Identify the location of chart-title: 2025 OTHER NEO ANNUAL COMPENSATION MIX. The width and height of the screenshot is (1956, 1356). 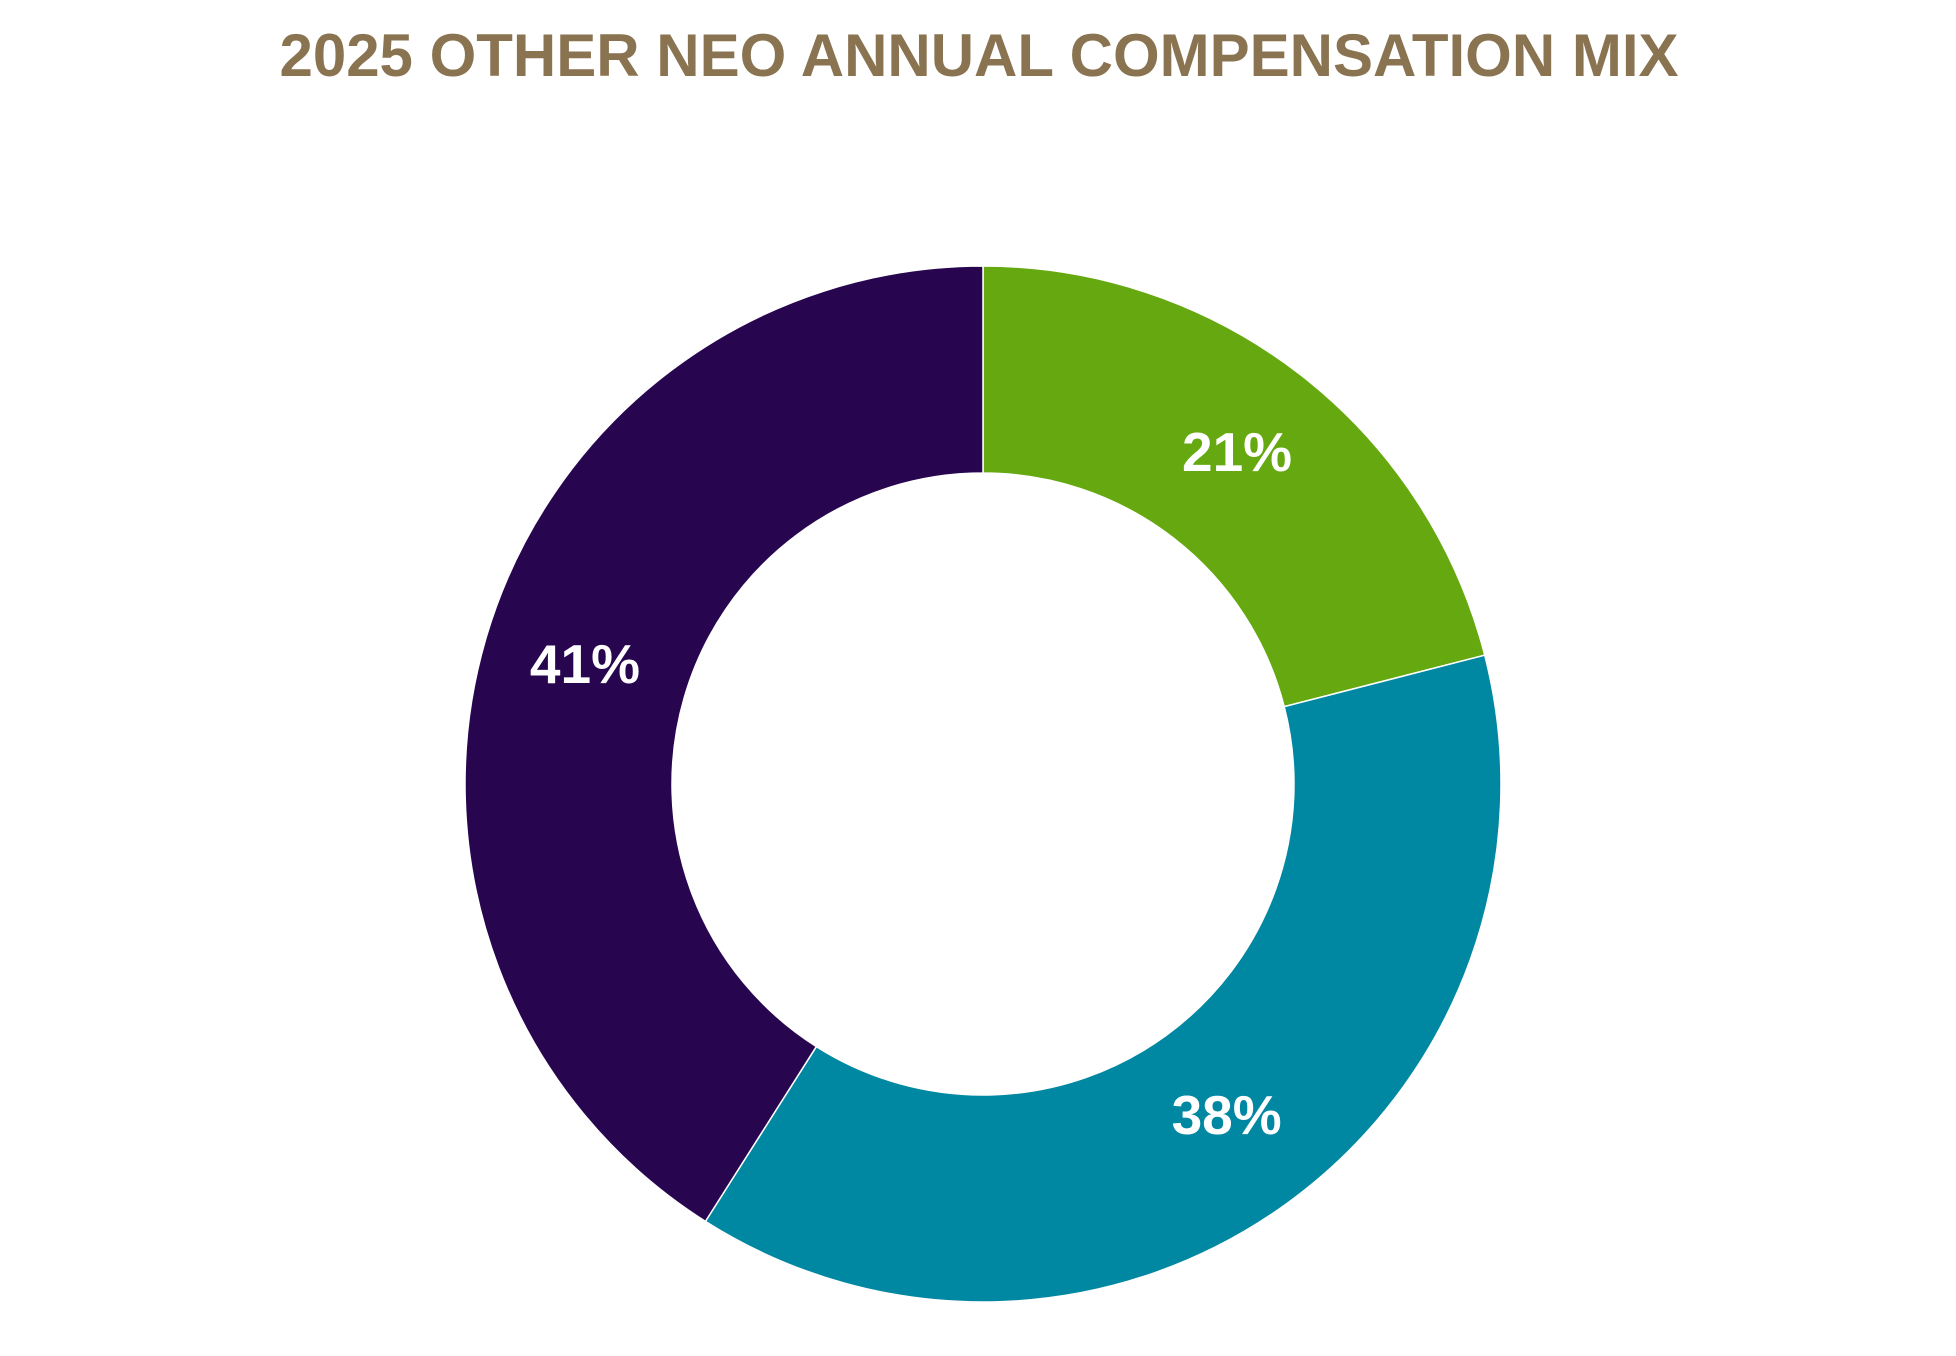
(978, 55).